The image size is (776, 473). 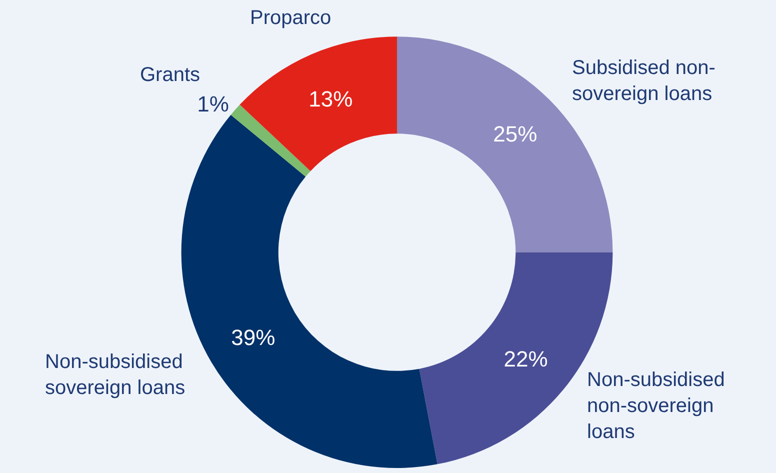 I want to click on data-label: 39%, so click(x=253, y=337).